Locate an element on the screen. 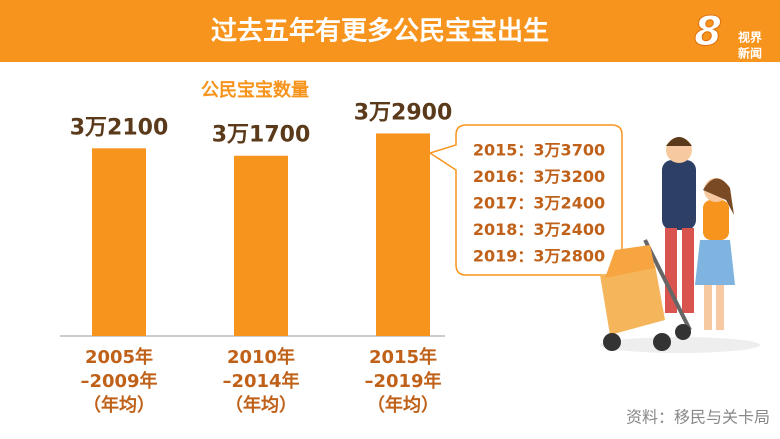  value-label: 3万1700 is located at coordinates (261, 135).